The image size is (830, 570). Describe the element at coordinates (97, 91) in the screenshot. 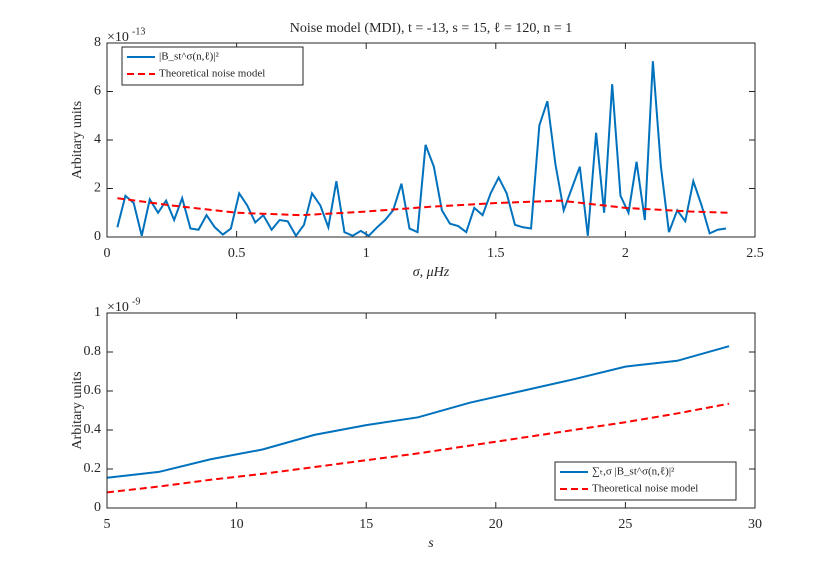

I see `y-tick-label: 6` at that location.